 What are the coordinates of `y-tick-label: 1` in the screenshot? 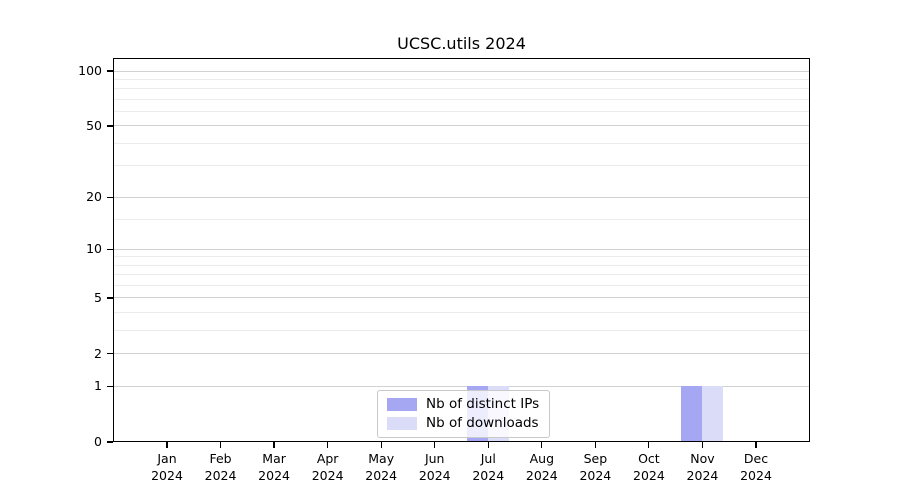 It's located at (98, 386).